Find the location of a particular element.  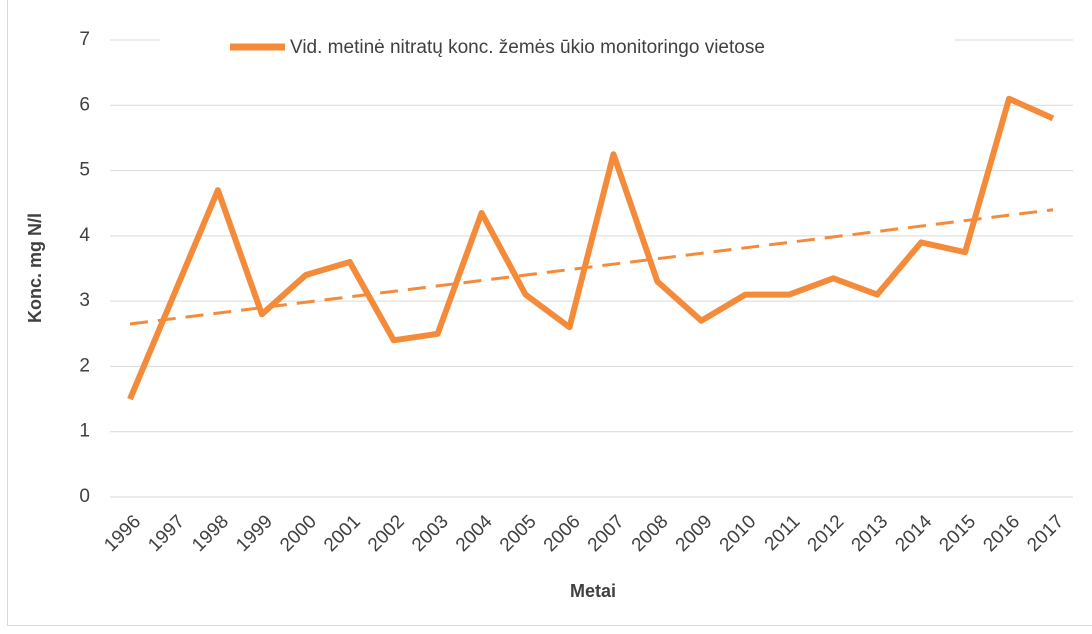

y-tick-label: 4 is located at coordinates (84, 235).